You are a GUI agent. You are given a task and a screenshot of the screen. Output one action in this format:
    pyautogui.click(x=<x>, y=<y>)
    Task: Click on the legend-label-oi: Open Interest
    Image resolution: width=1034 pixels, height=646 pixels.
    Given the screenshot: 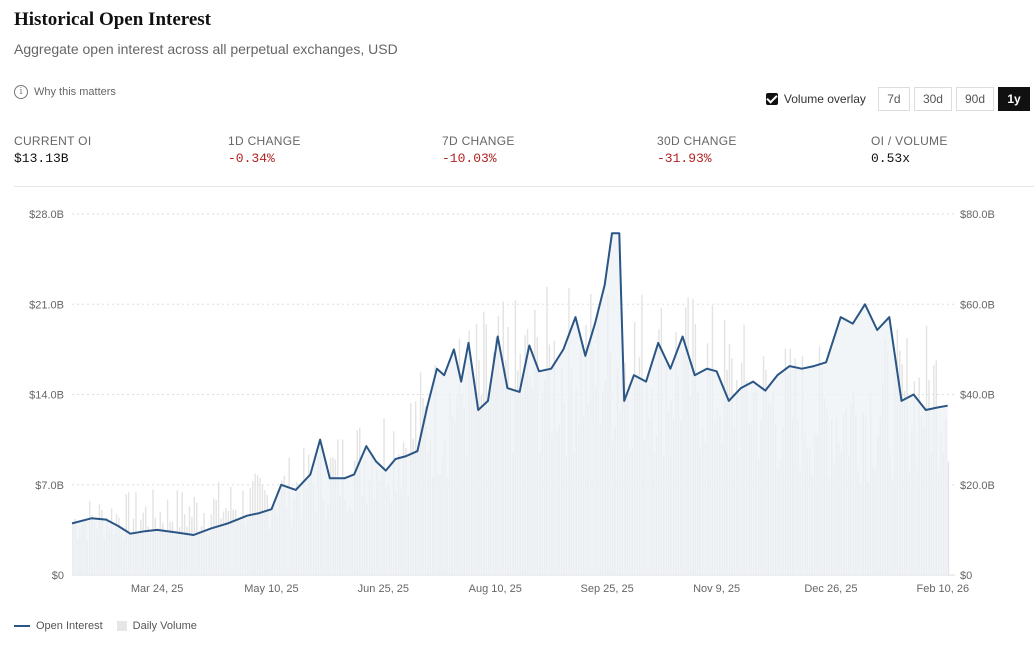 What is the action you would take?
    pyautogui.click(x=69, y=626)
    